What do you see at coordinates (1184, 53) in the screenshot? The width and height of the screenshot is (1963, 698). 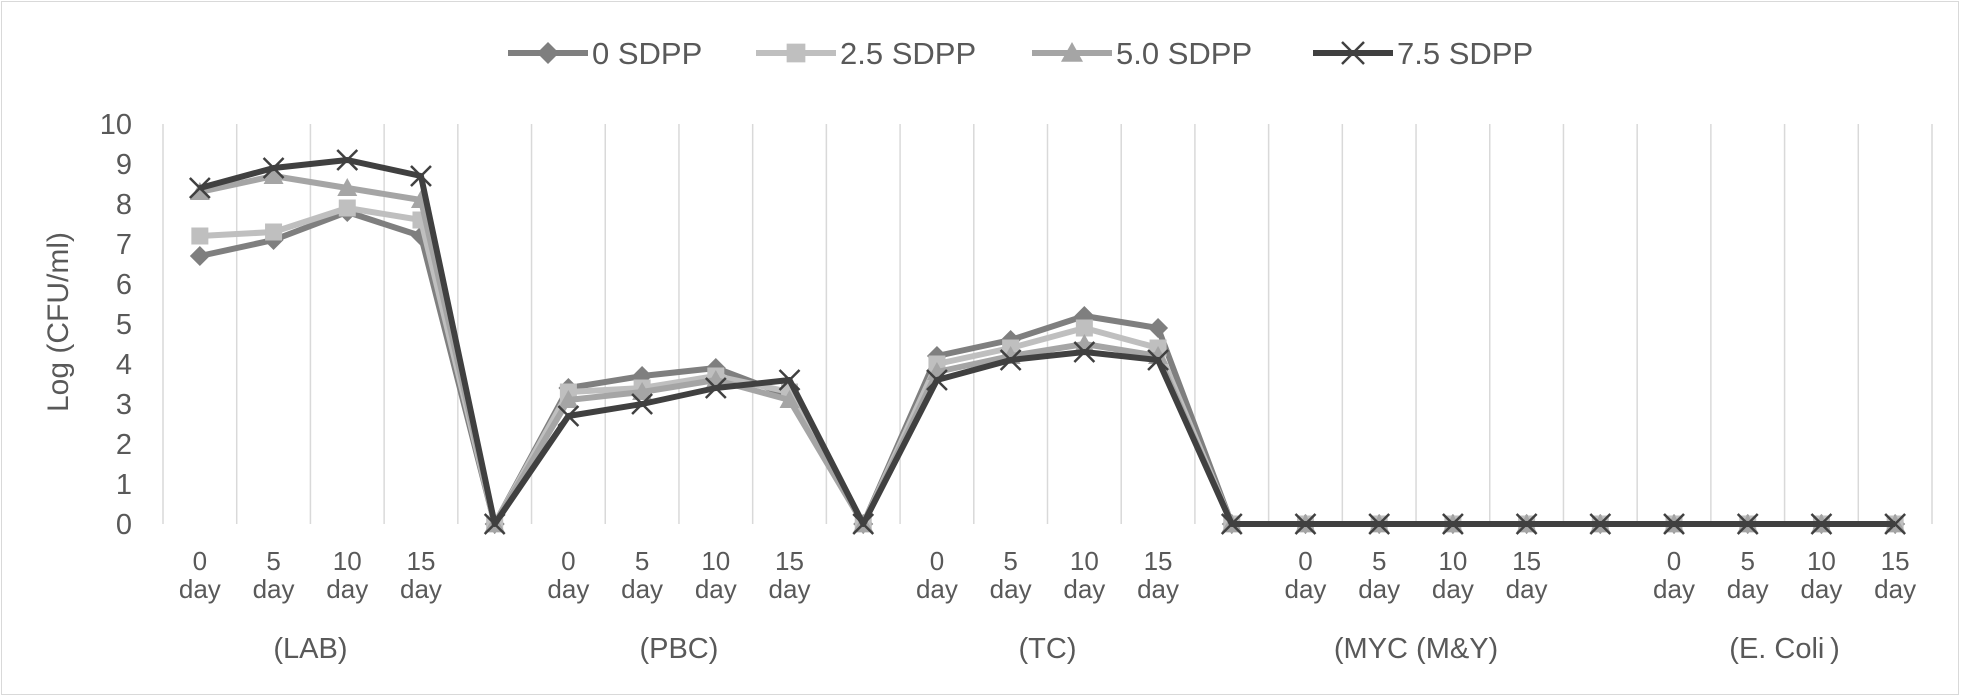 I see `legend-label: 5.0 SDPP` at bounding box center [1184, 53].